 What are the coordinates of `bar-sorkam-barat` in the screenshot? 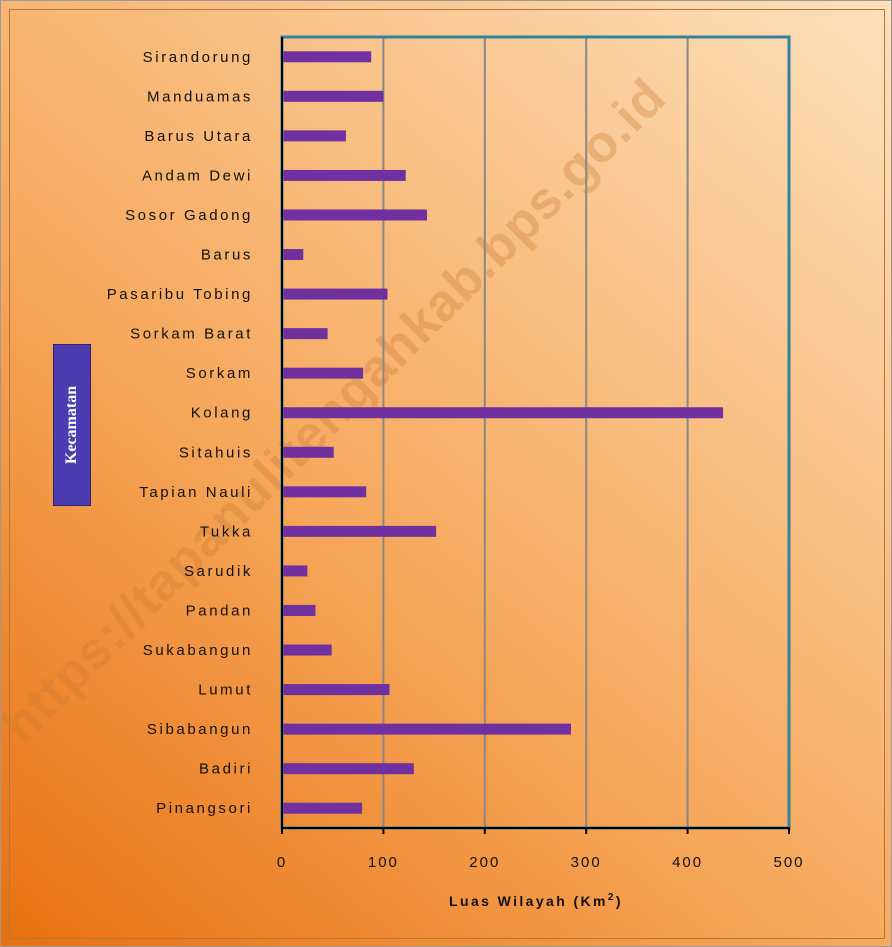 It's located at (305, 334).